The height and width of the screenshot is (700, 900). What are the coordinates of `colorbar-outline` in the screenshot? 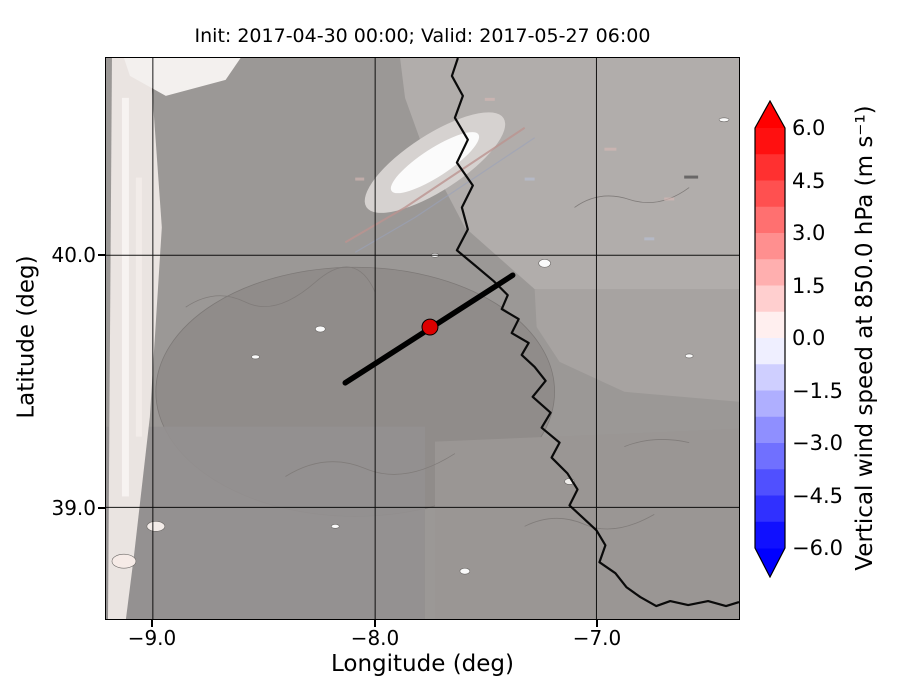 It's located at (770, 339).